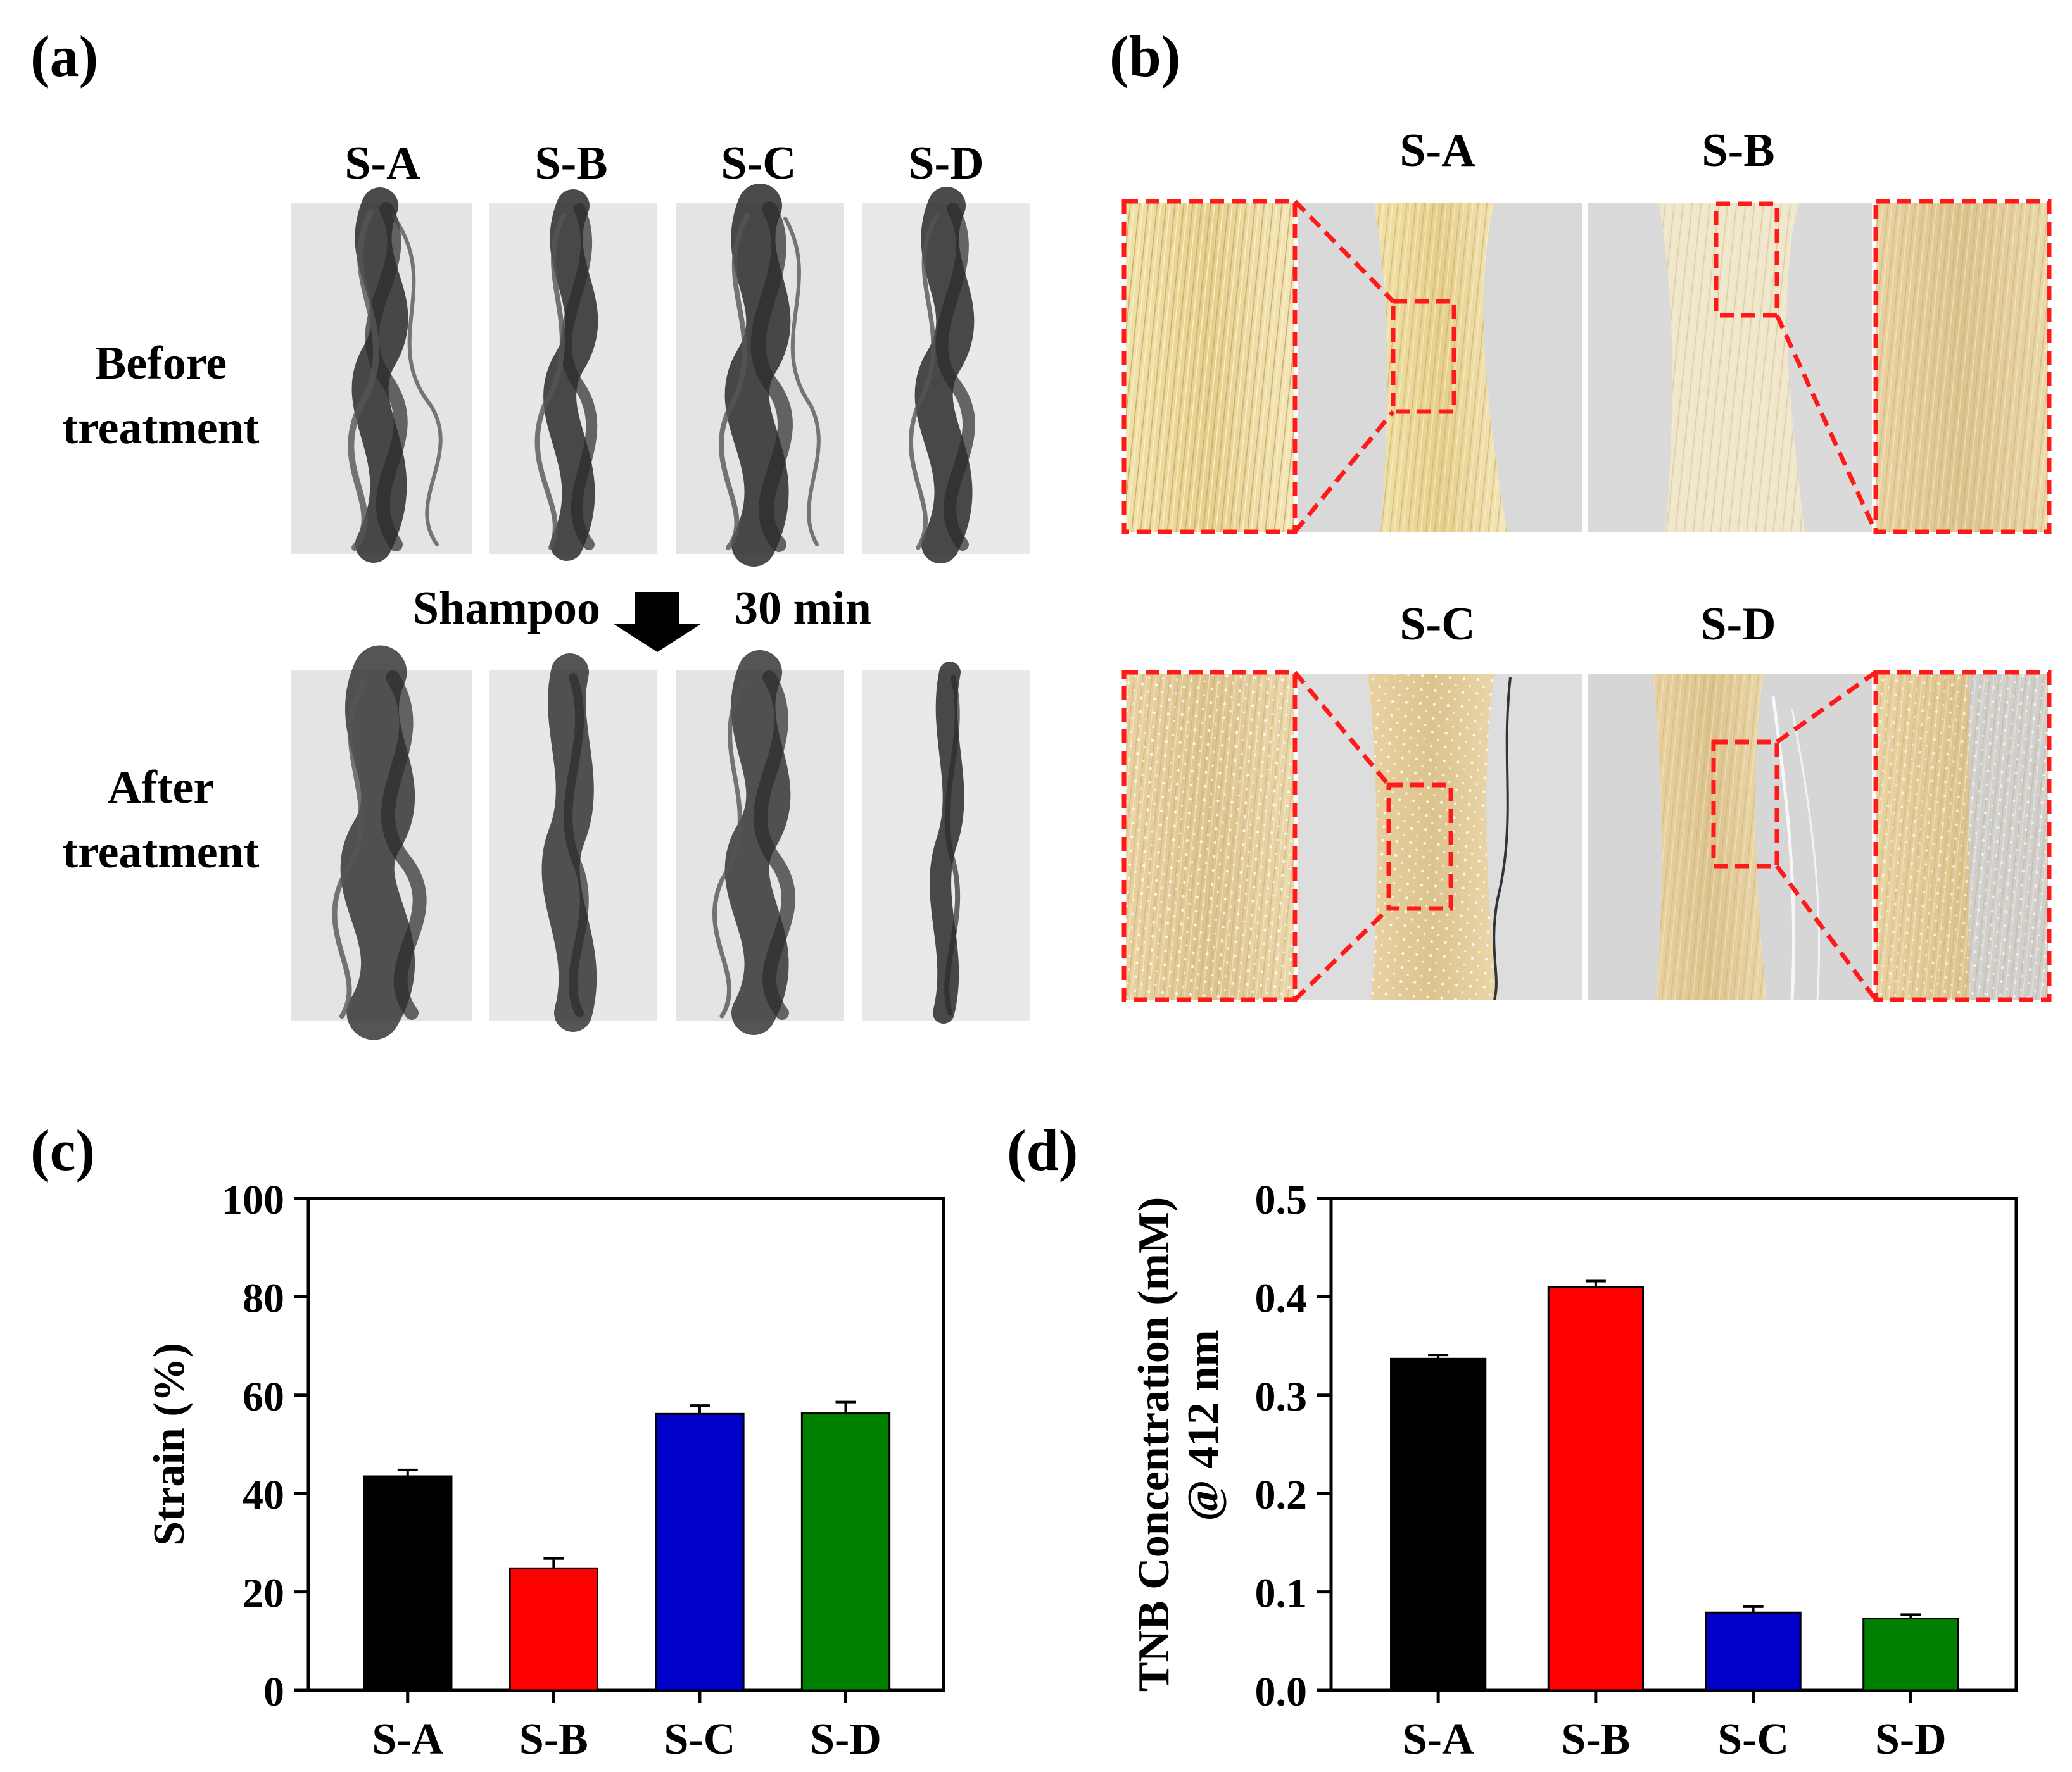  I want to click on panel-a-label: (a), so click(64, 56).